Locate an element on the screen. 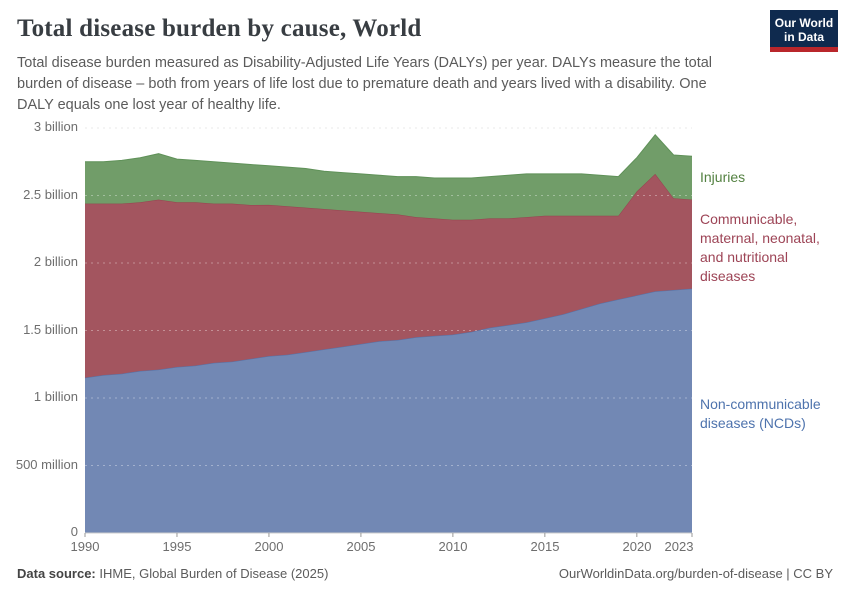 The height and width of the screenshot is (600, 850). y-axis-tick-label: 2.5 billion is located at coordinates (50, 194).